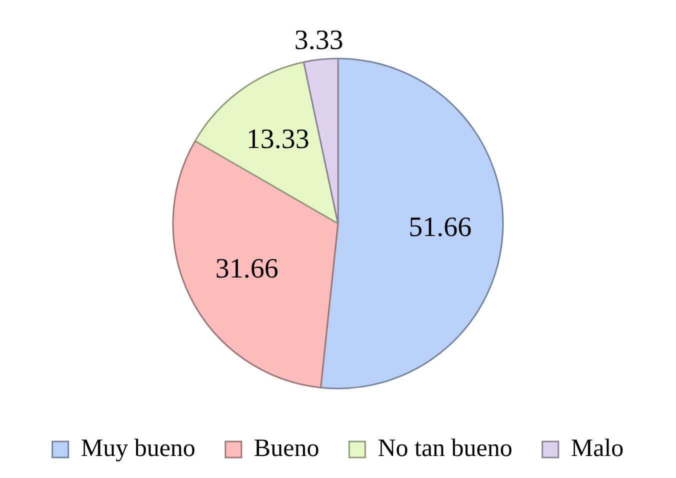 This screenshot has height=478, width=676. I want to click on data-label: 31.66, so click(246, 268).